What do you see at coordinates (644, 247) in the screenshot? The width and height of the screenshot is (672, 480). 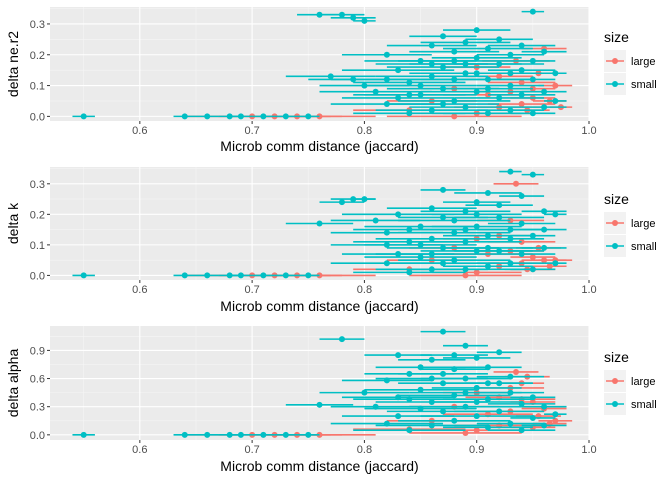 I see `legend-label-small: small` at bounding box center [644, 247].